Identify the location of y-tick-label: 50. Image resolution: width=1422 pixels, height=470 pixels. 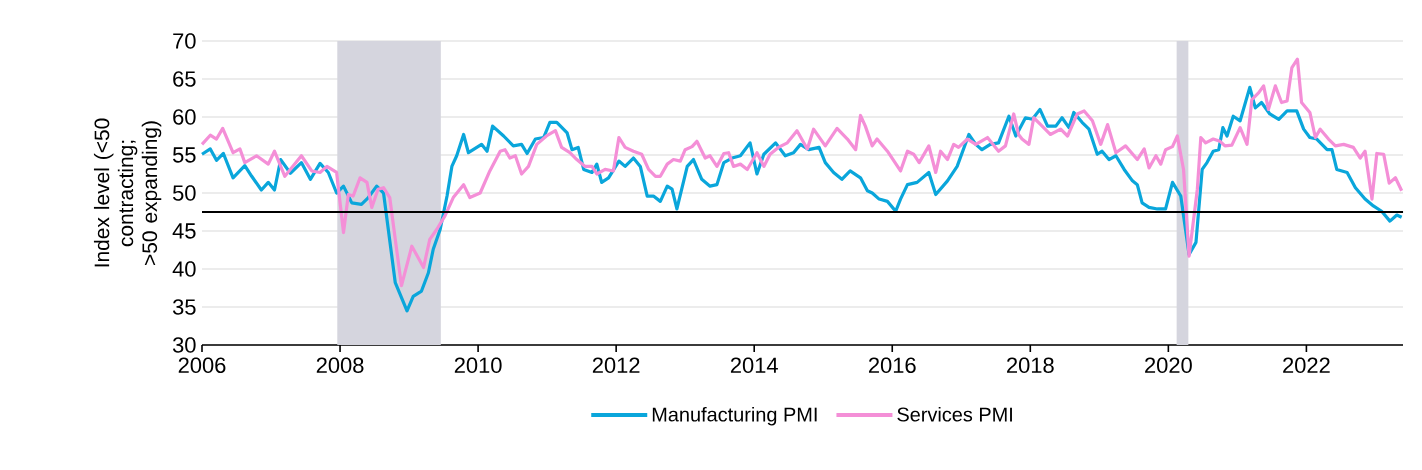
(184, 193).